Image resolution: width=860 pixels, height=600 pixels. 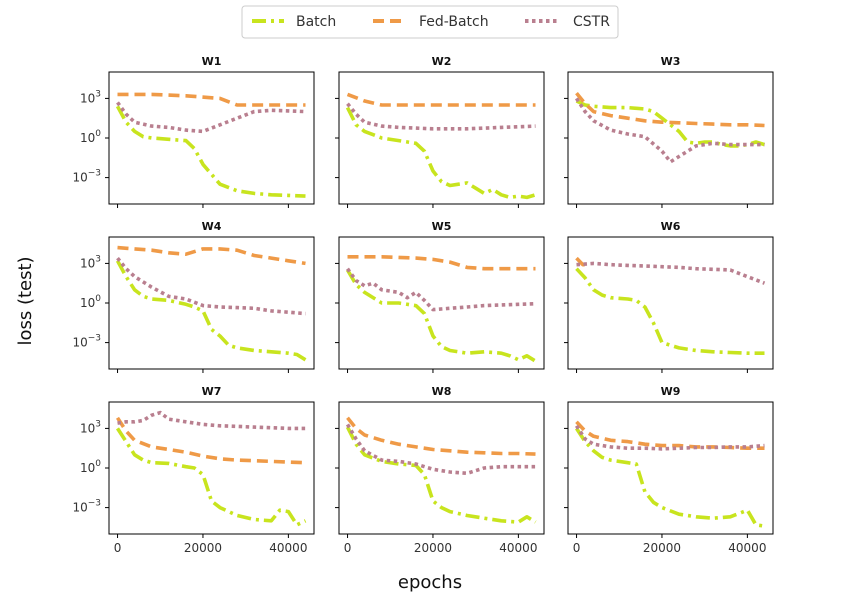 What do you see at coordinates (662, 548) in the screenshot?
I see `x-tick-label-w9-1: 20000` at bounding box center [662, 548].